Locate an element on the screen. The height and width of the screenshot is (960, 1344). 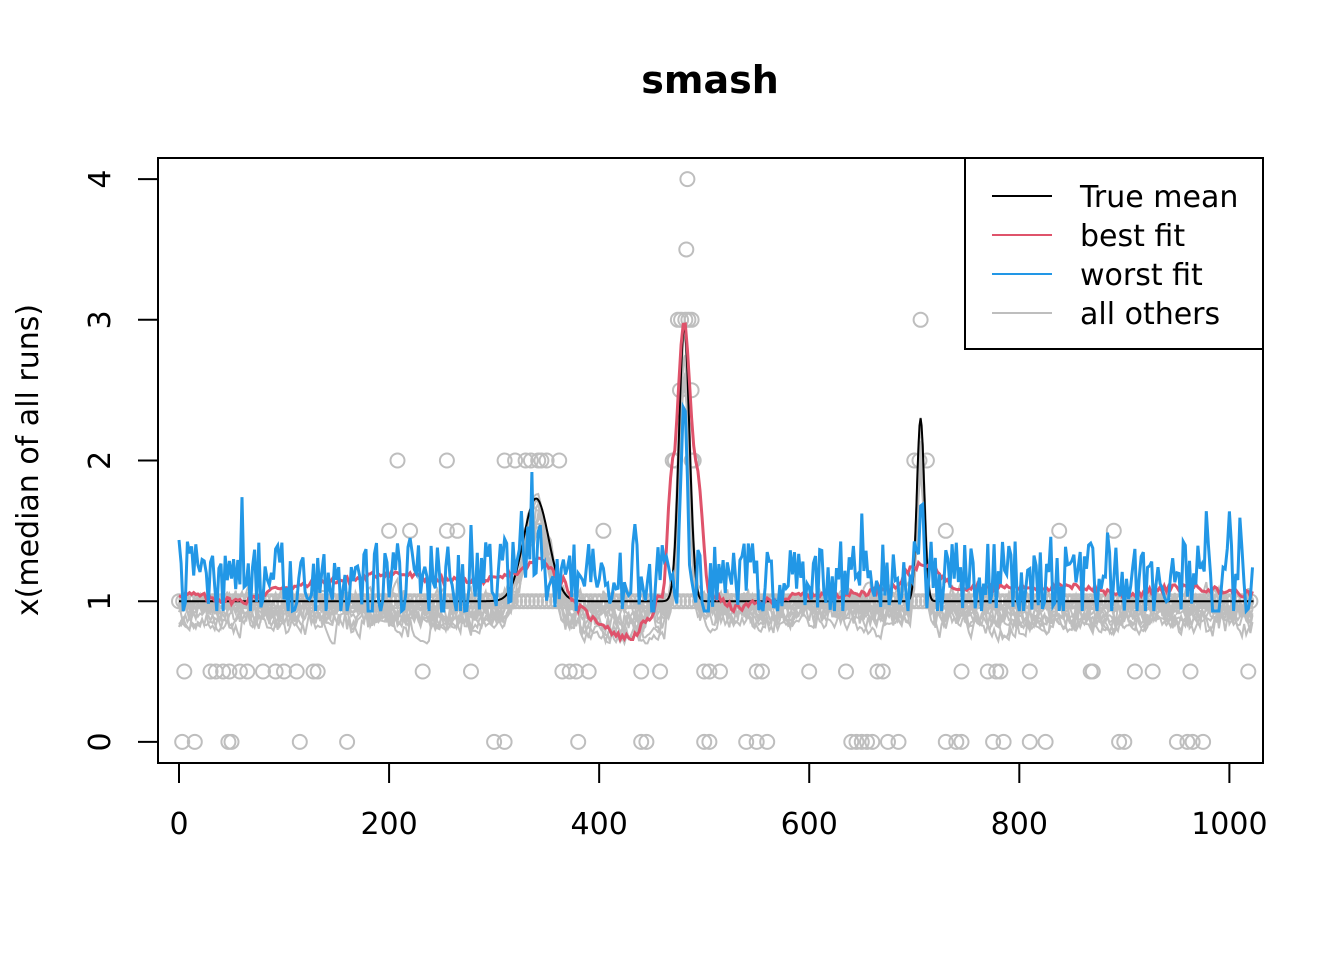
x-tick-label: 600 is located at coordinates (809, 824).